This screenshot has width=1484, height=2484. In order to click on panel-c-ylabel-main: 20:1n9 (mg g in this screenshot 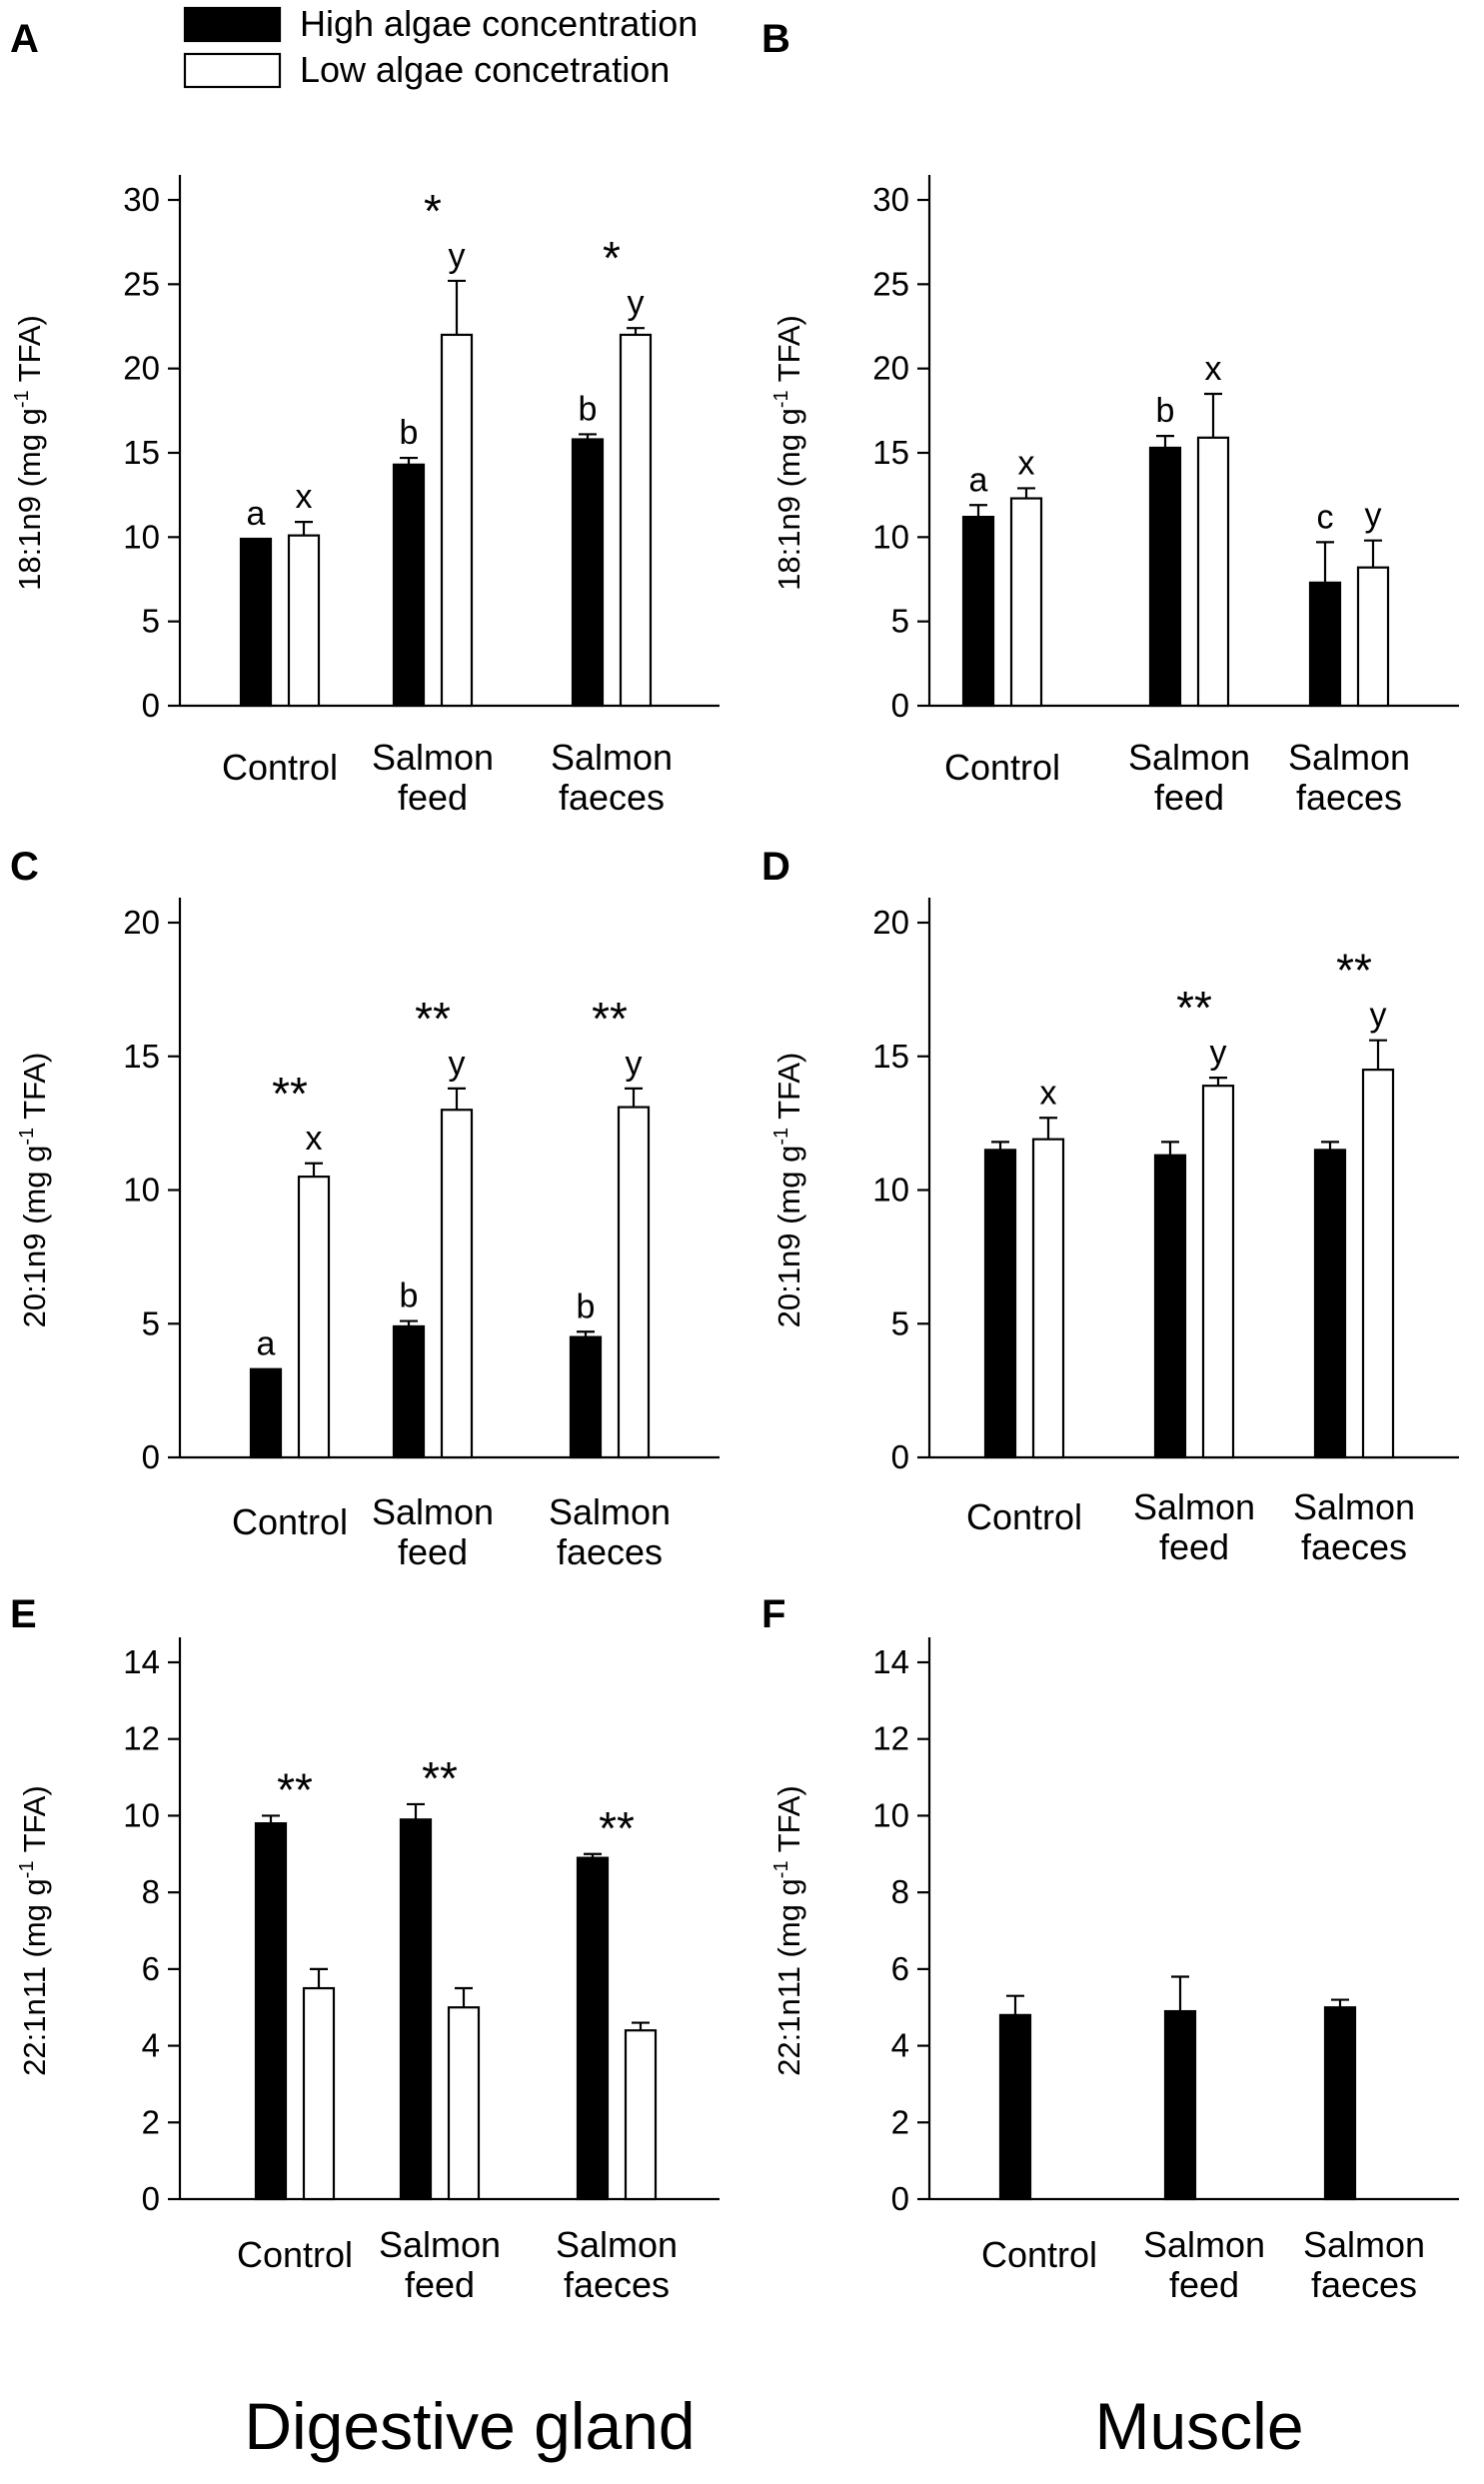, I will do `click(34, 1237)`.